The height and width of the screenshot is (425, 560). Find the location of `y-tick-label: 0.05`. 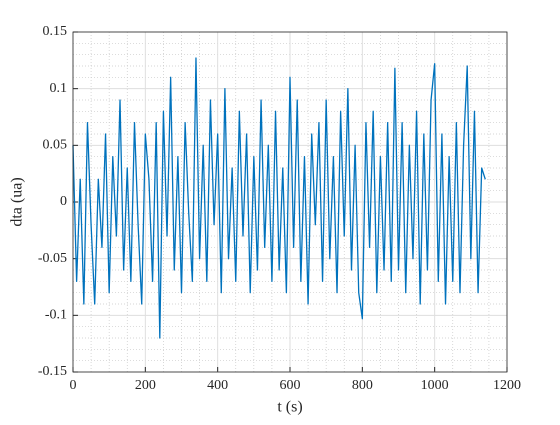

y-tick-label: 0.05 is located at coordinates (55, 145).